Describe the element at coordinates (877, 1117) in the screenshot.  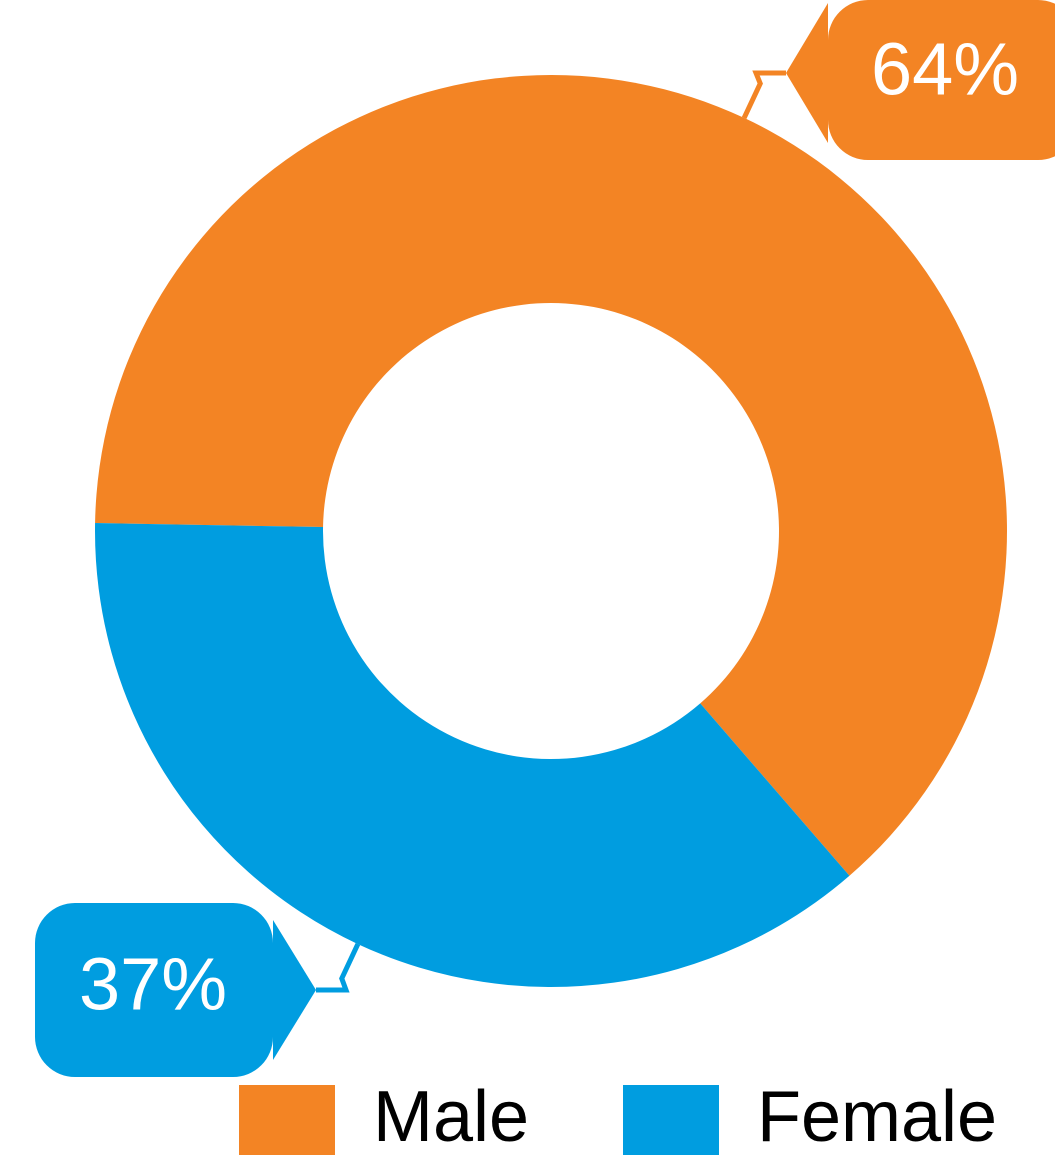
I see `legend-label: Female` at that location.